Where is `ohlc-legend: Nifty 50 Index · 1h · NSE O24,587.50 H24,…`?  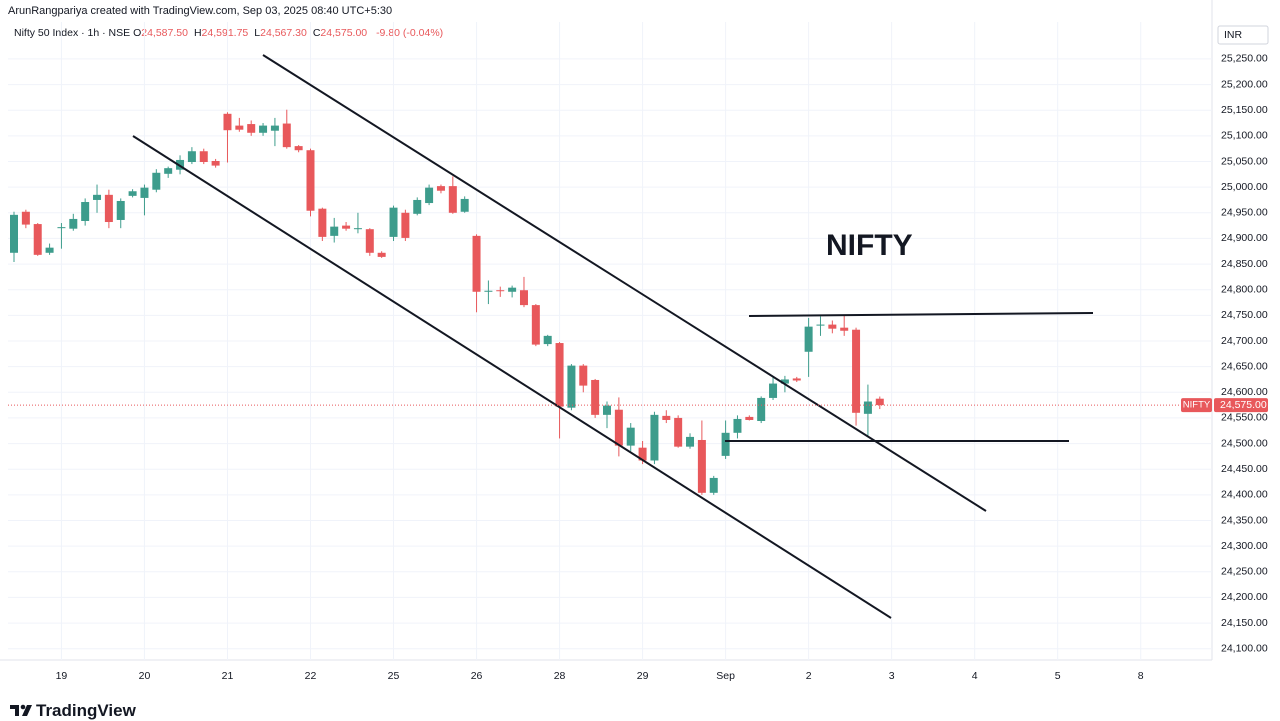 ohlc-legend: Nifty 50 Index · 1h · NSE O24,587.50 H24,… is located at coordinates (231, 33).